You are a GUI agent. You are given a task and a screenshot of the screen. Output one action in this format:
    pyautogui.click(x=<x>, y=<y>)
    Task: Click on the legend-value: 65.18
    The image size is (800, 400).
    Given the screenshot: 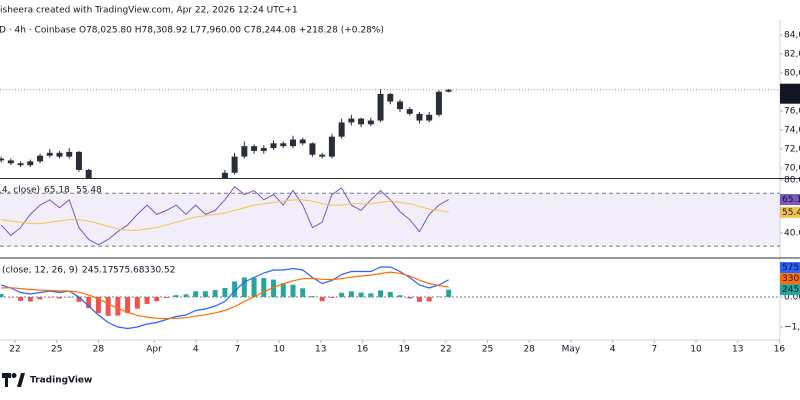 What is the action you would take?
    pyautogui.click(x=57, y=191)
    